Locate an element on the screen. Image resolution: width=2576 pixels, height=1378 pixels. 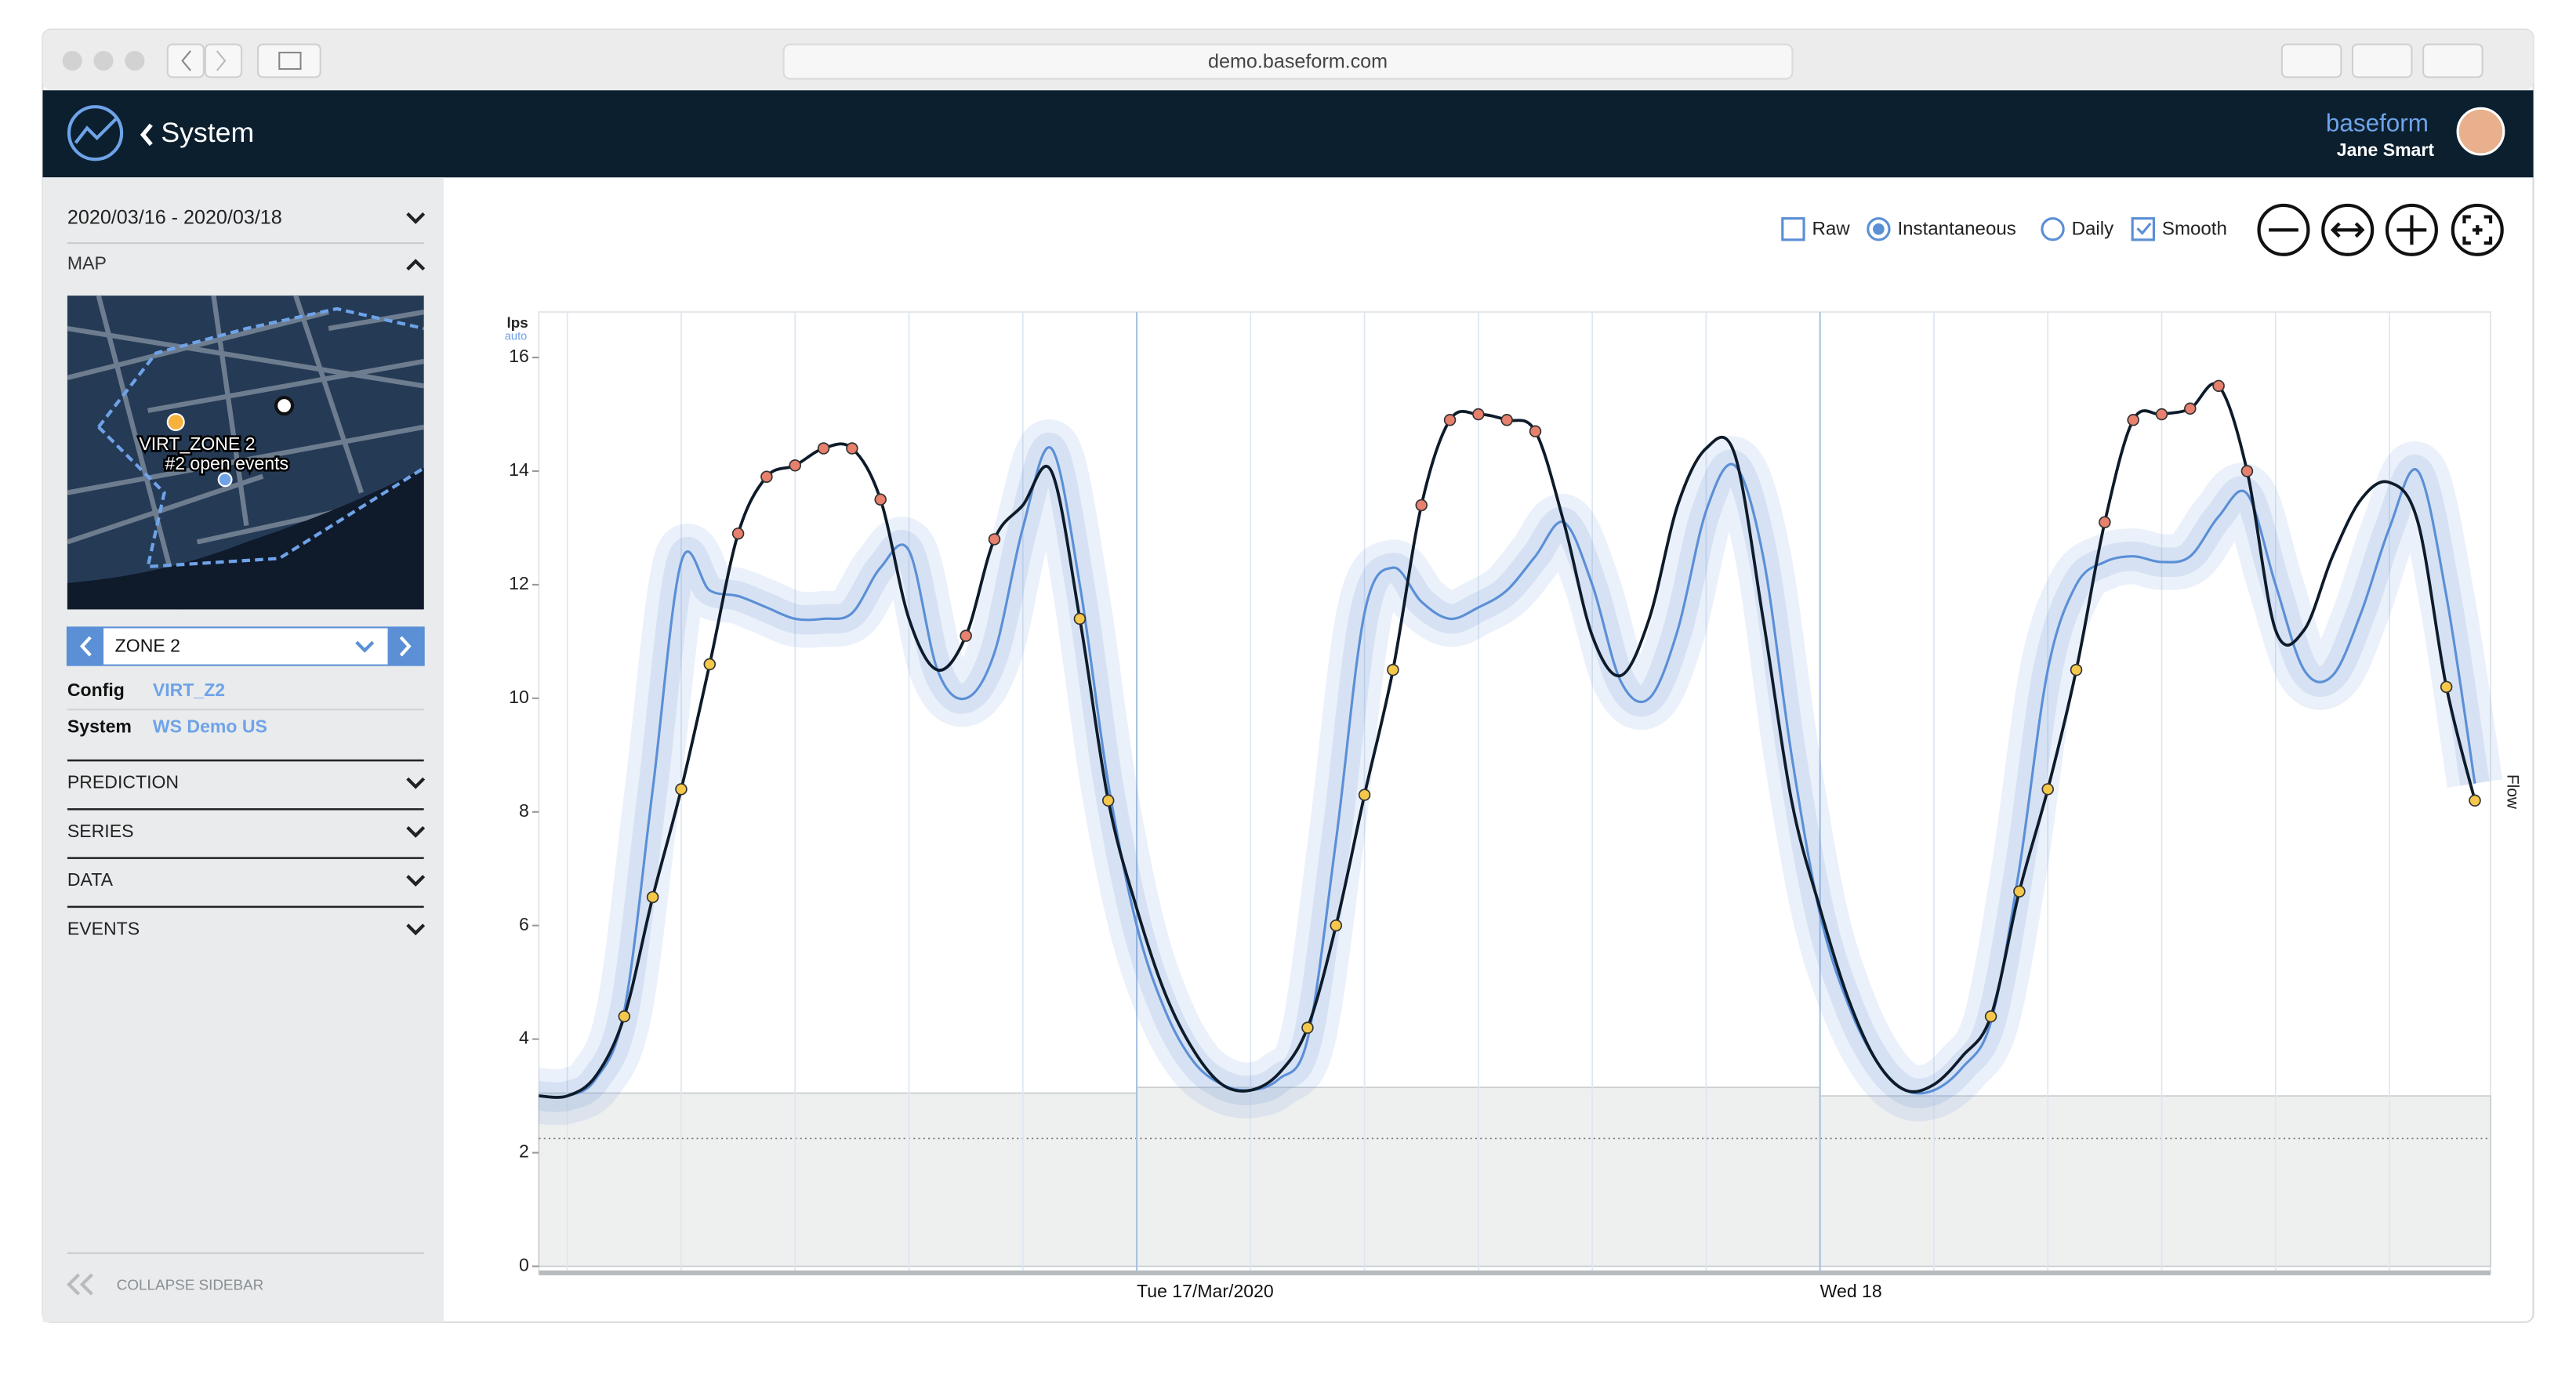
y-tick-label: 10 is located at coordinates (519, 697).